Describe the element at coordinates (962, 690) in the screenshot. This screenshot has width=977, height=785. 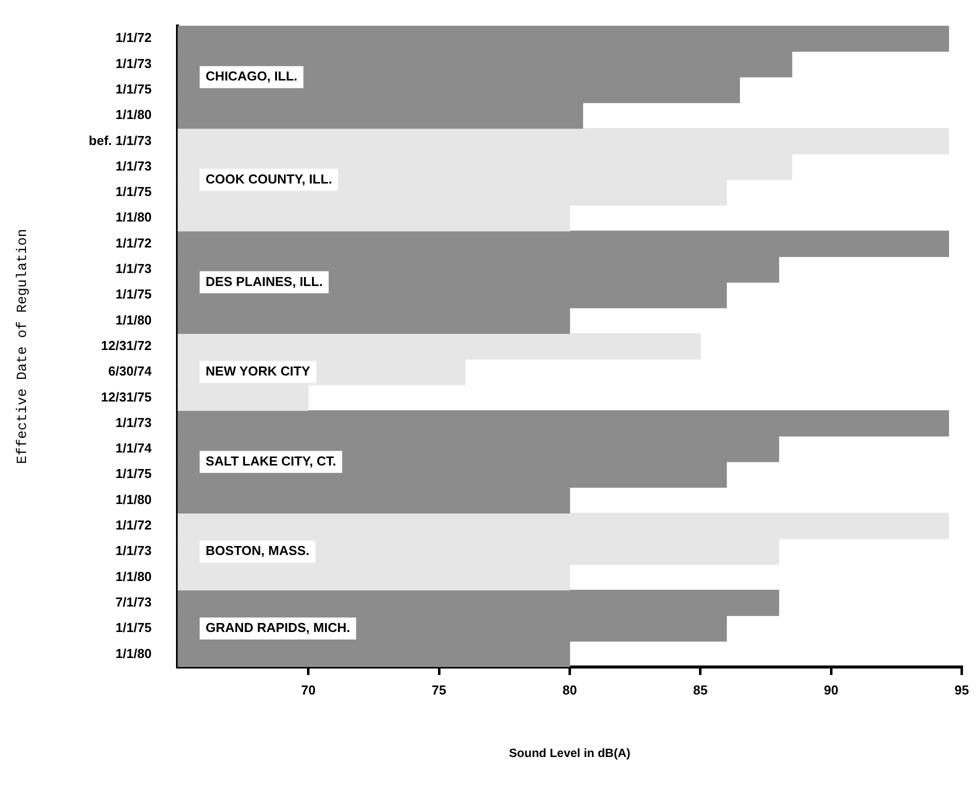
I see `x-tick-label: 95` at that location.